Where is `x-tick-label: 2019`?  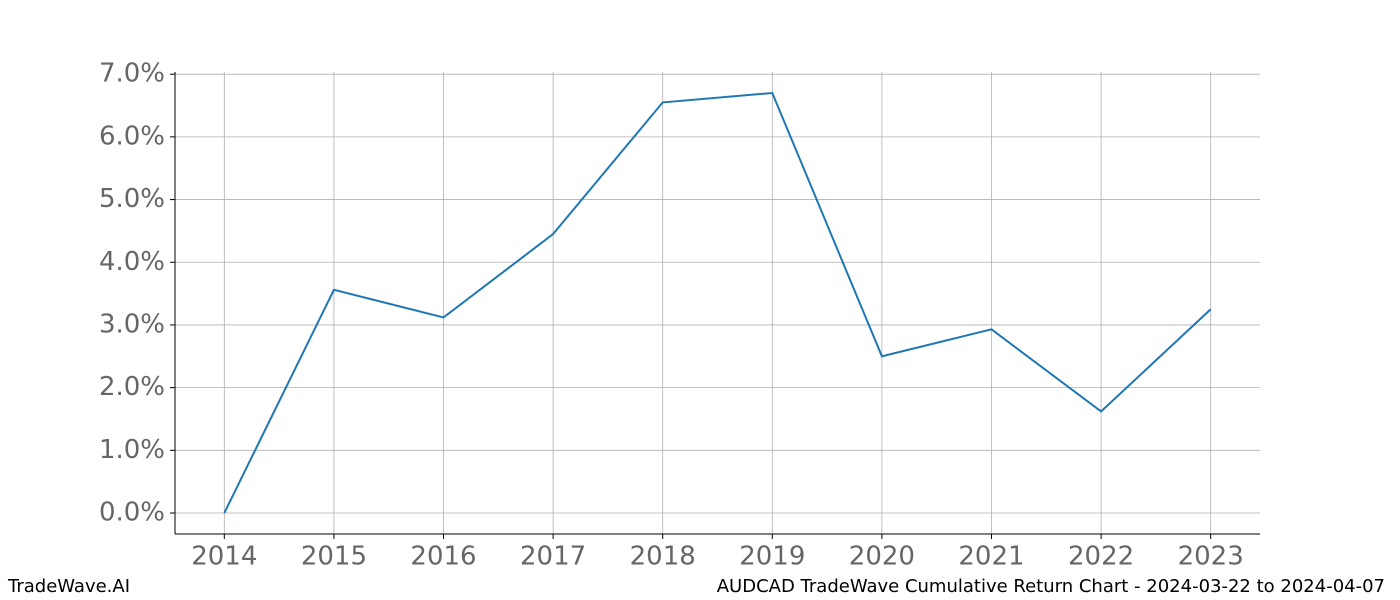 x-tick-label: 2019 is located at coordinates (772, 557).